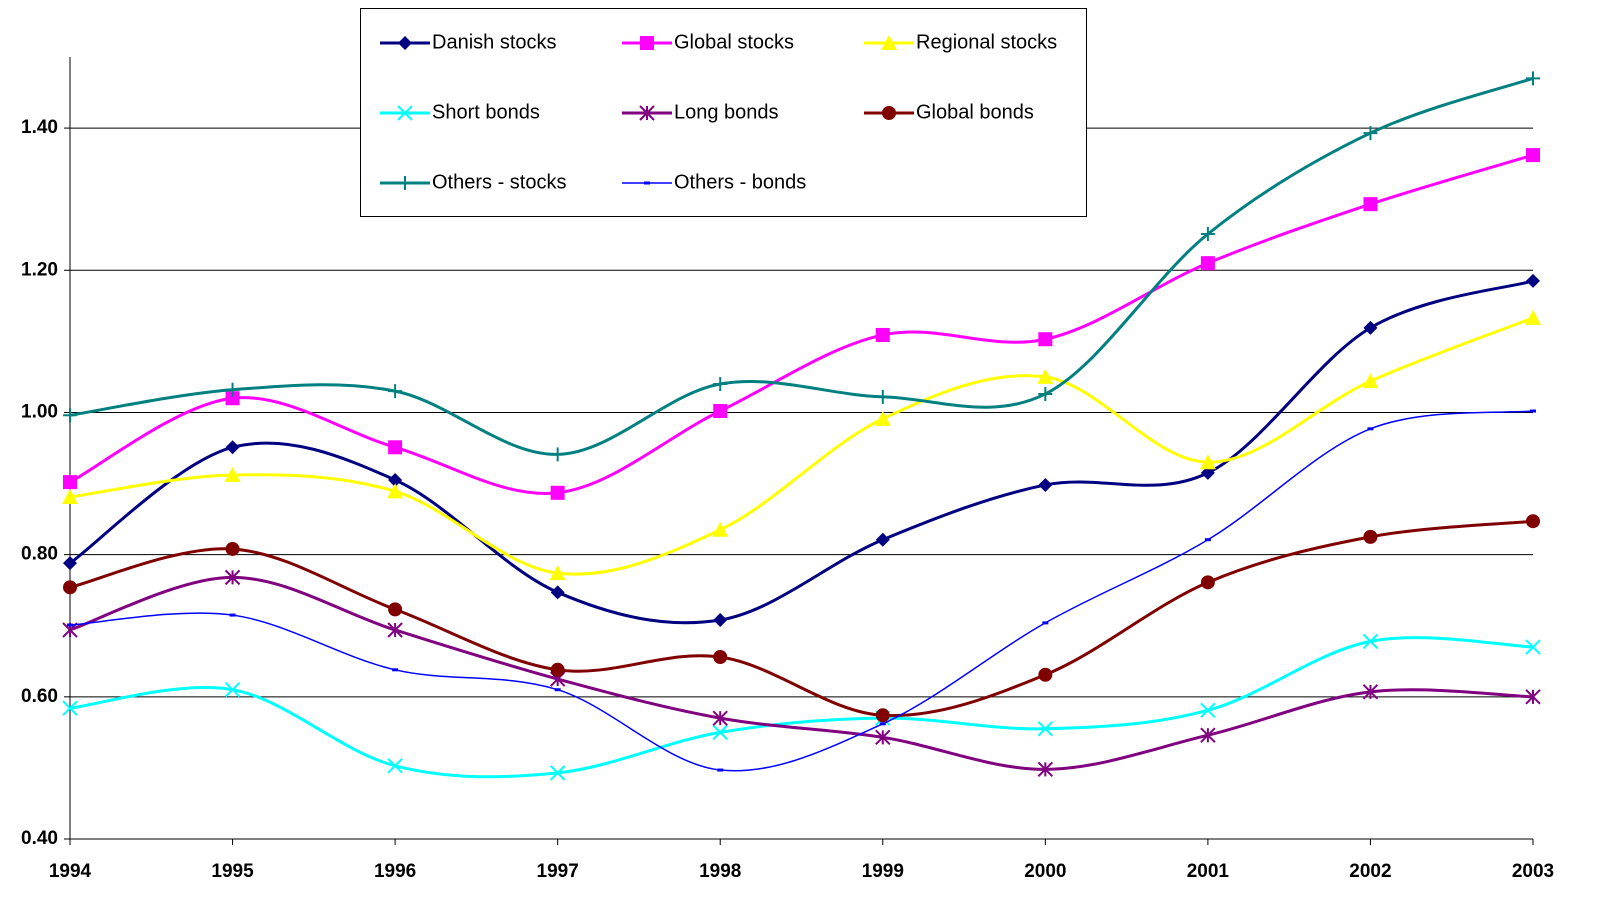 The width and height of the screenshot is (1617, 921). I want to click on legend-label: Short bonds, so click(486, 112).